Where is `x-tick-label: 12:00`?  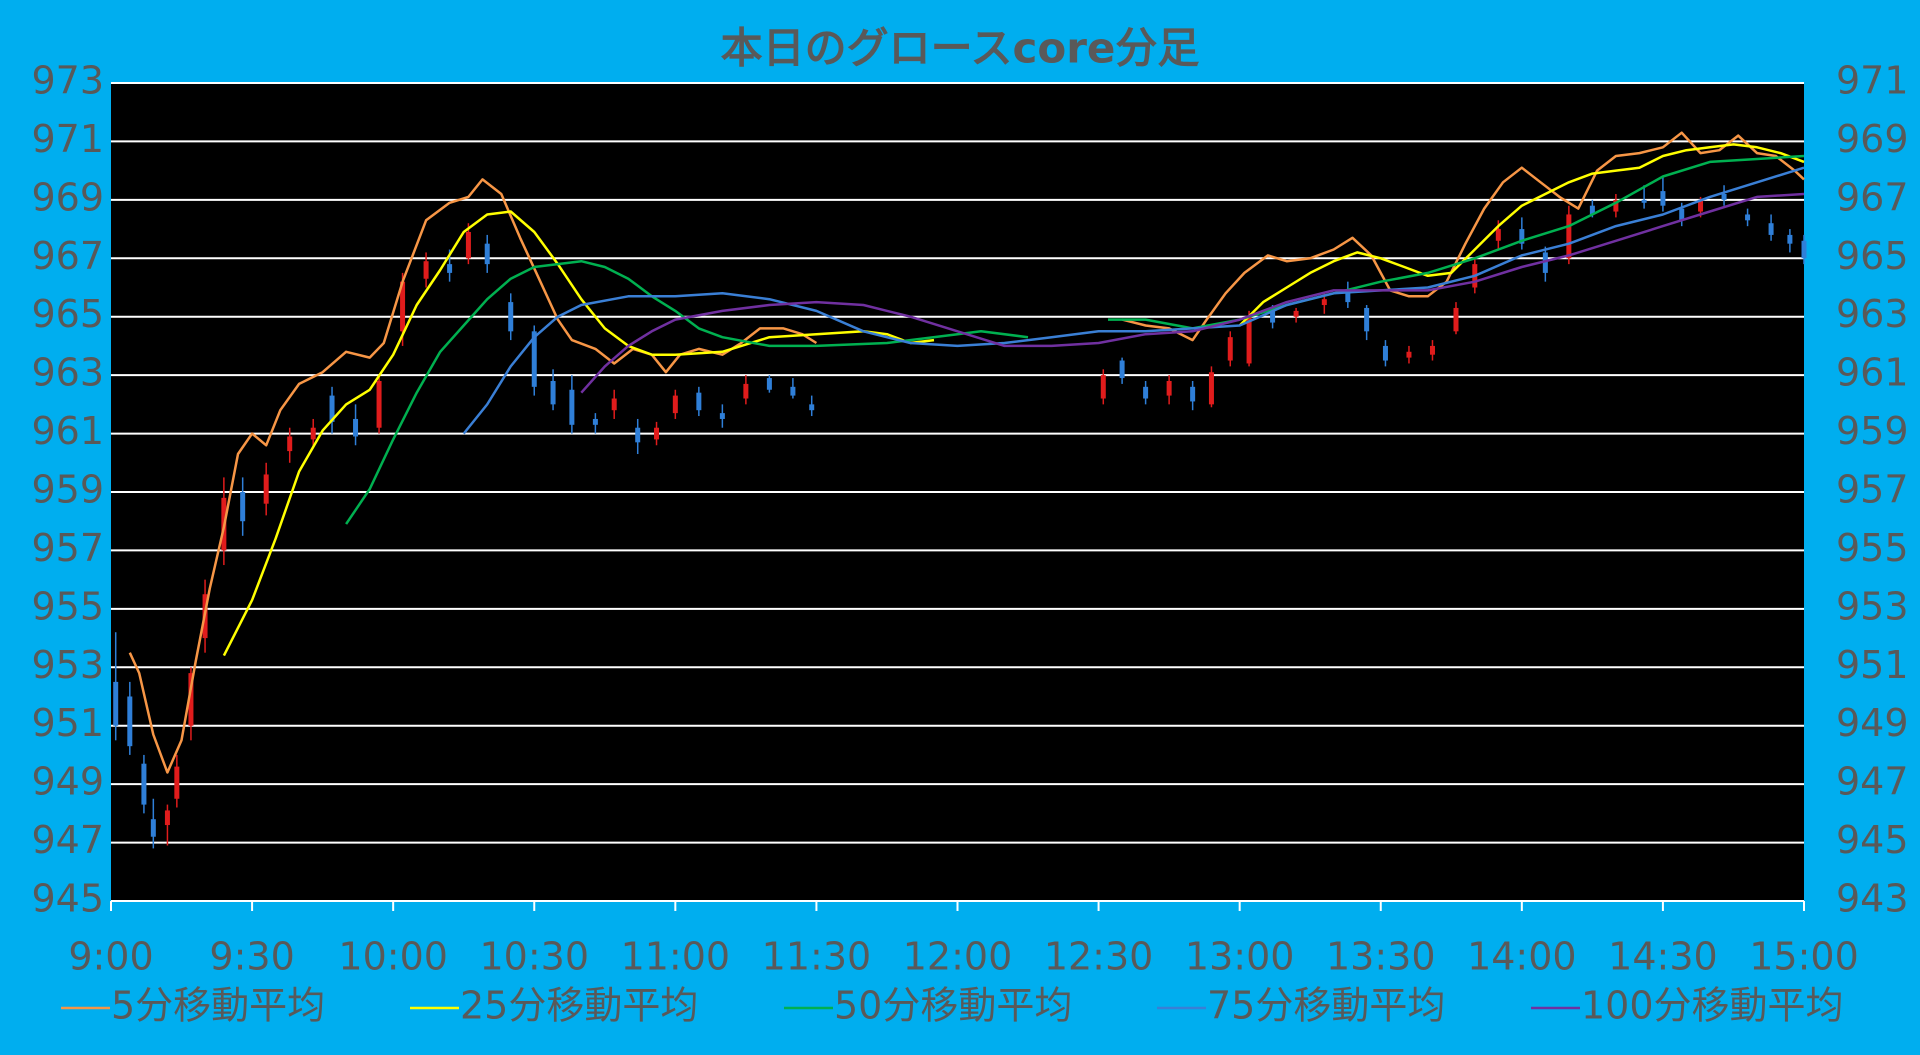 x-tick-label: 12:00 is located at coordinates (958, 957).